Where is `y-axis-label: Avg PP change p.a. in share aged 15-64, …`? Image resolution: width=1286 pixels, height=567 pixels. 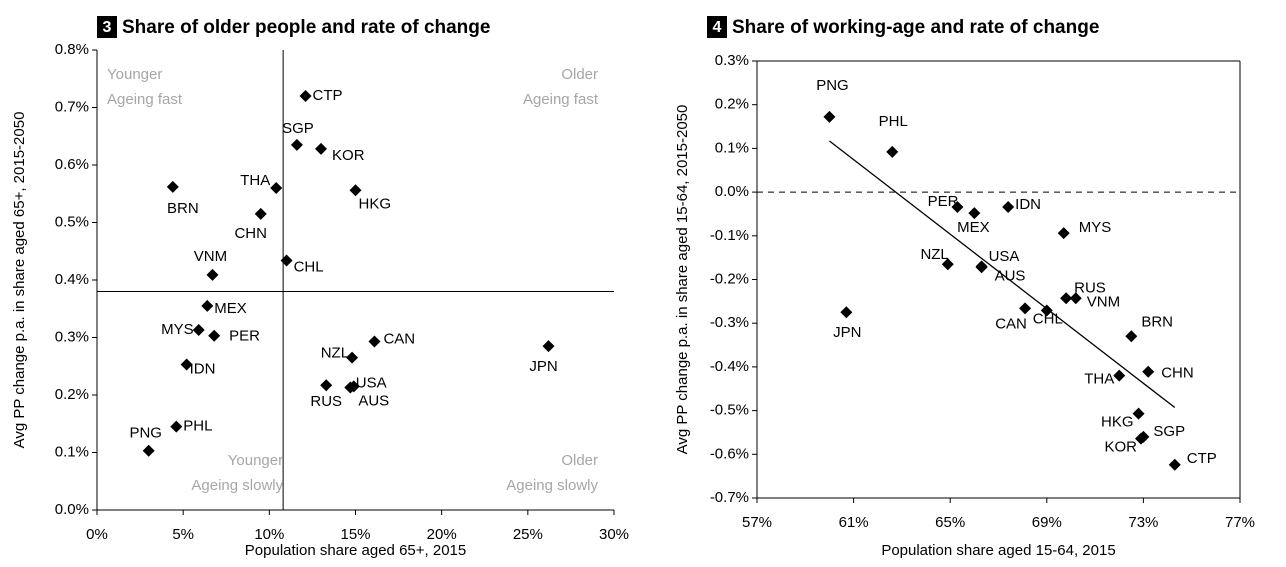
y-axis-label: Avg PP change p.a. in share aged 15-64, … is located at coordinates (682, 280).